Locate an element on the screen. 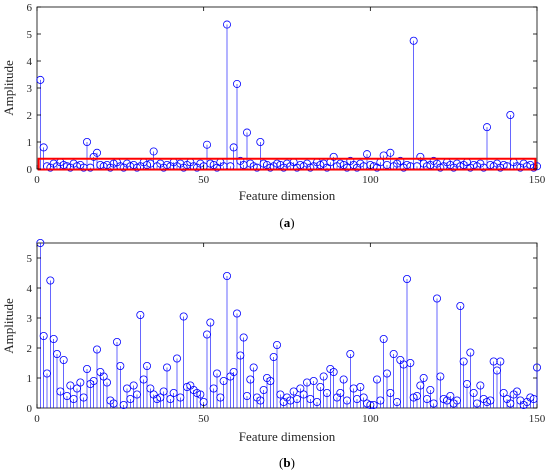 This screenshot has width=550, height=472. y-axis-label-a: Amplitude is located at coordinates (8, 88).